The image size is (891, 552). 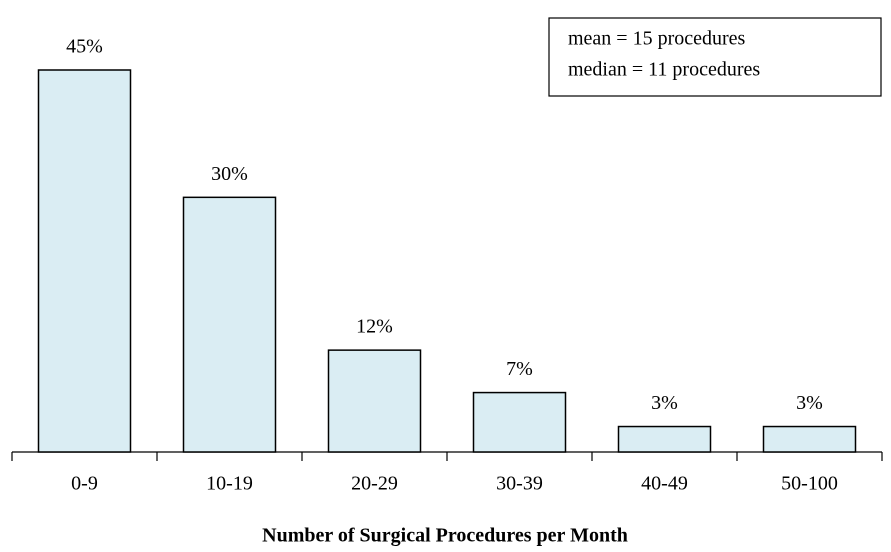 What do you see at coordinates (374, 484) in the screenshot?
I see `x-tick-label: 20-29` at bounding box center [374, 484].